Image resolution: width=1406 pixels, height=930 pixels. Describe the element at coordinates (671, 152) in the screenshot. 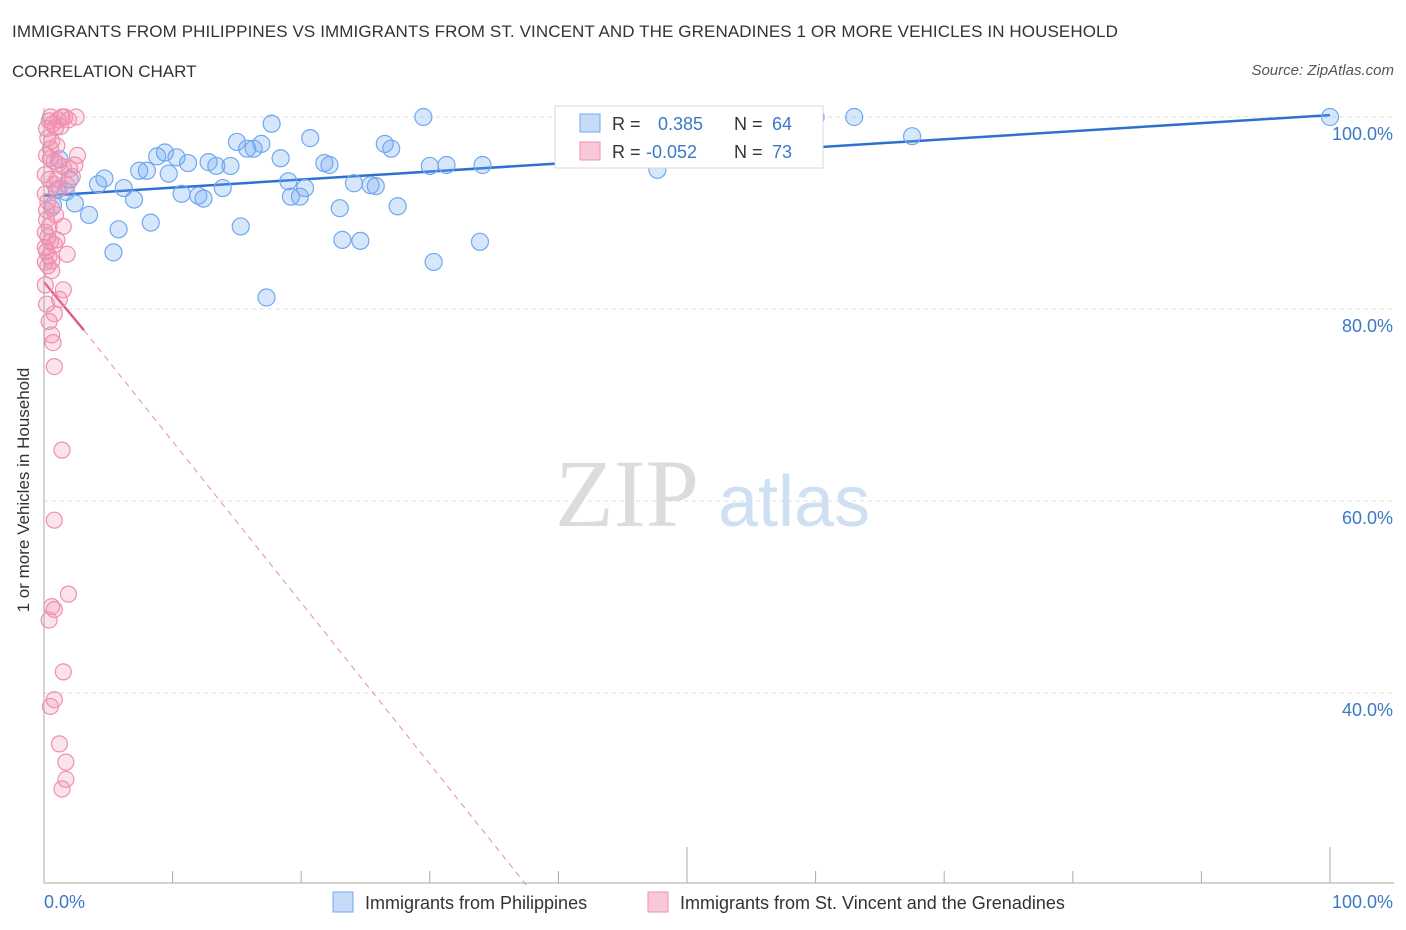

I see `stats-r-value-2: -0.052` at that location.